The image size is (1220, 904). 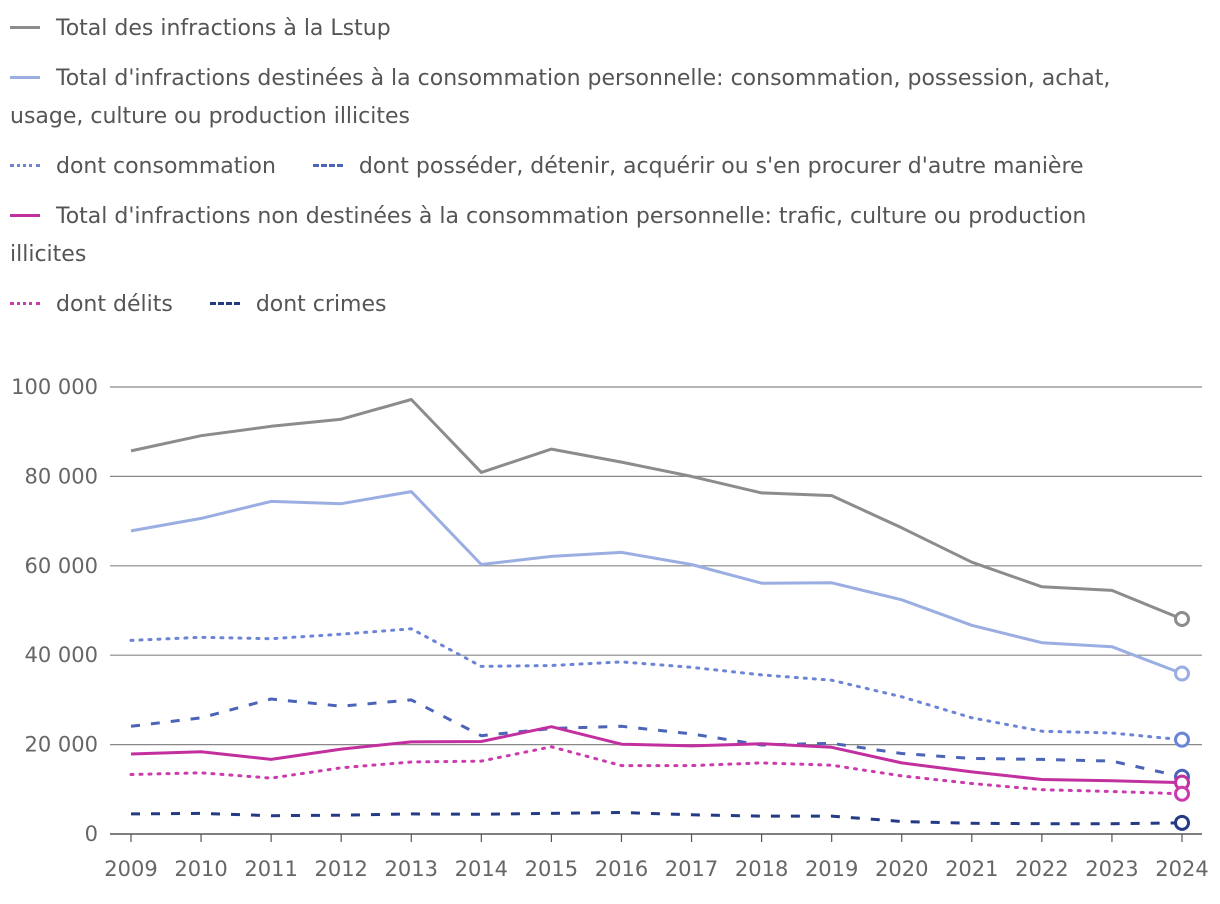 What do you see at coordinates (1182, 720) in the screenshot?
I see `end-markers` at bounding box center [1182, 720].